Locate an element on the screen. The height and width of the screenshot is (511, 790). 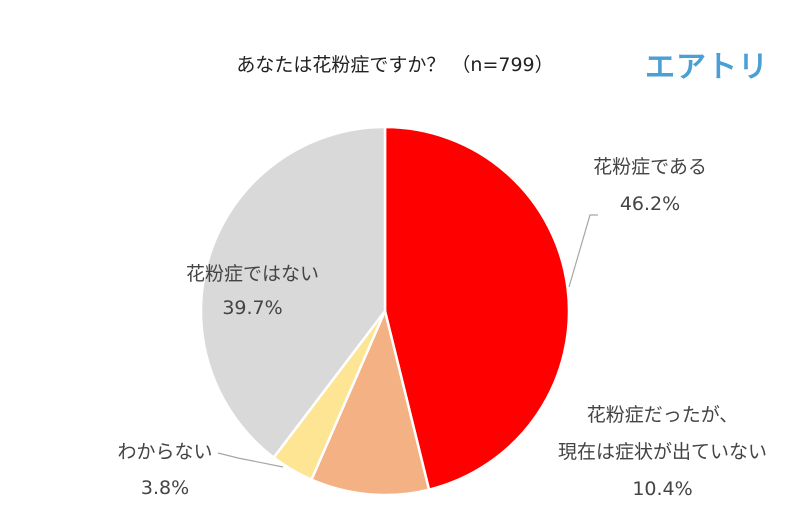
slice-value-yes: 46.2% is located at coordinates (650, 204).